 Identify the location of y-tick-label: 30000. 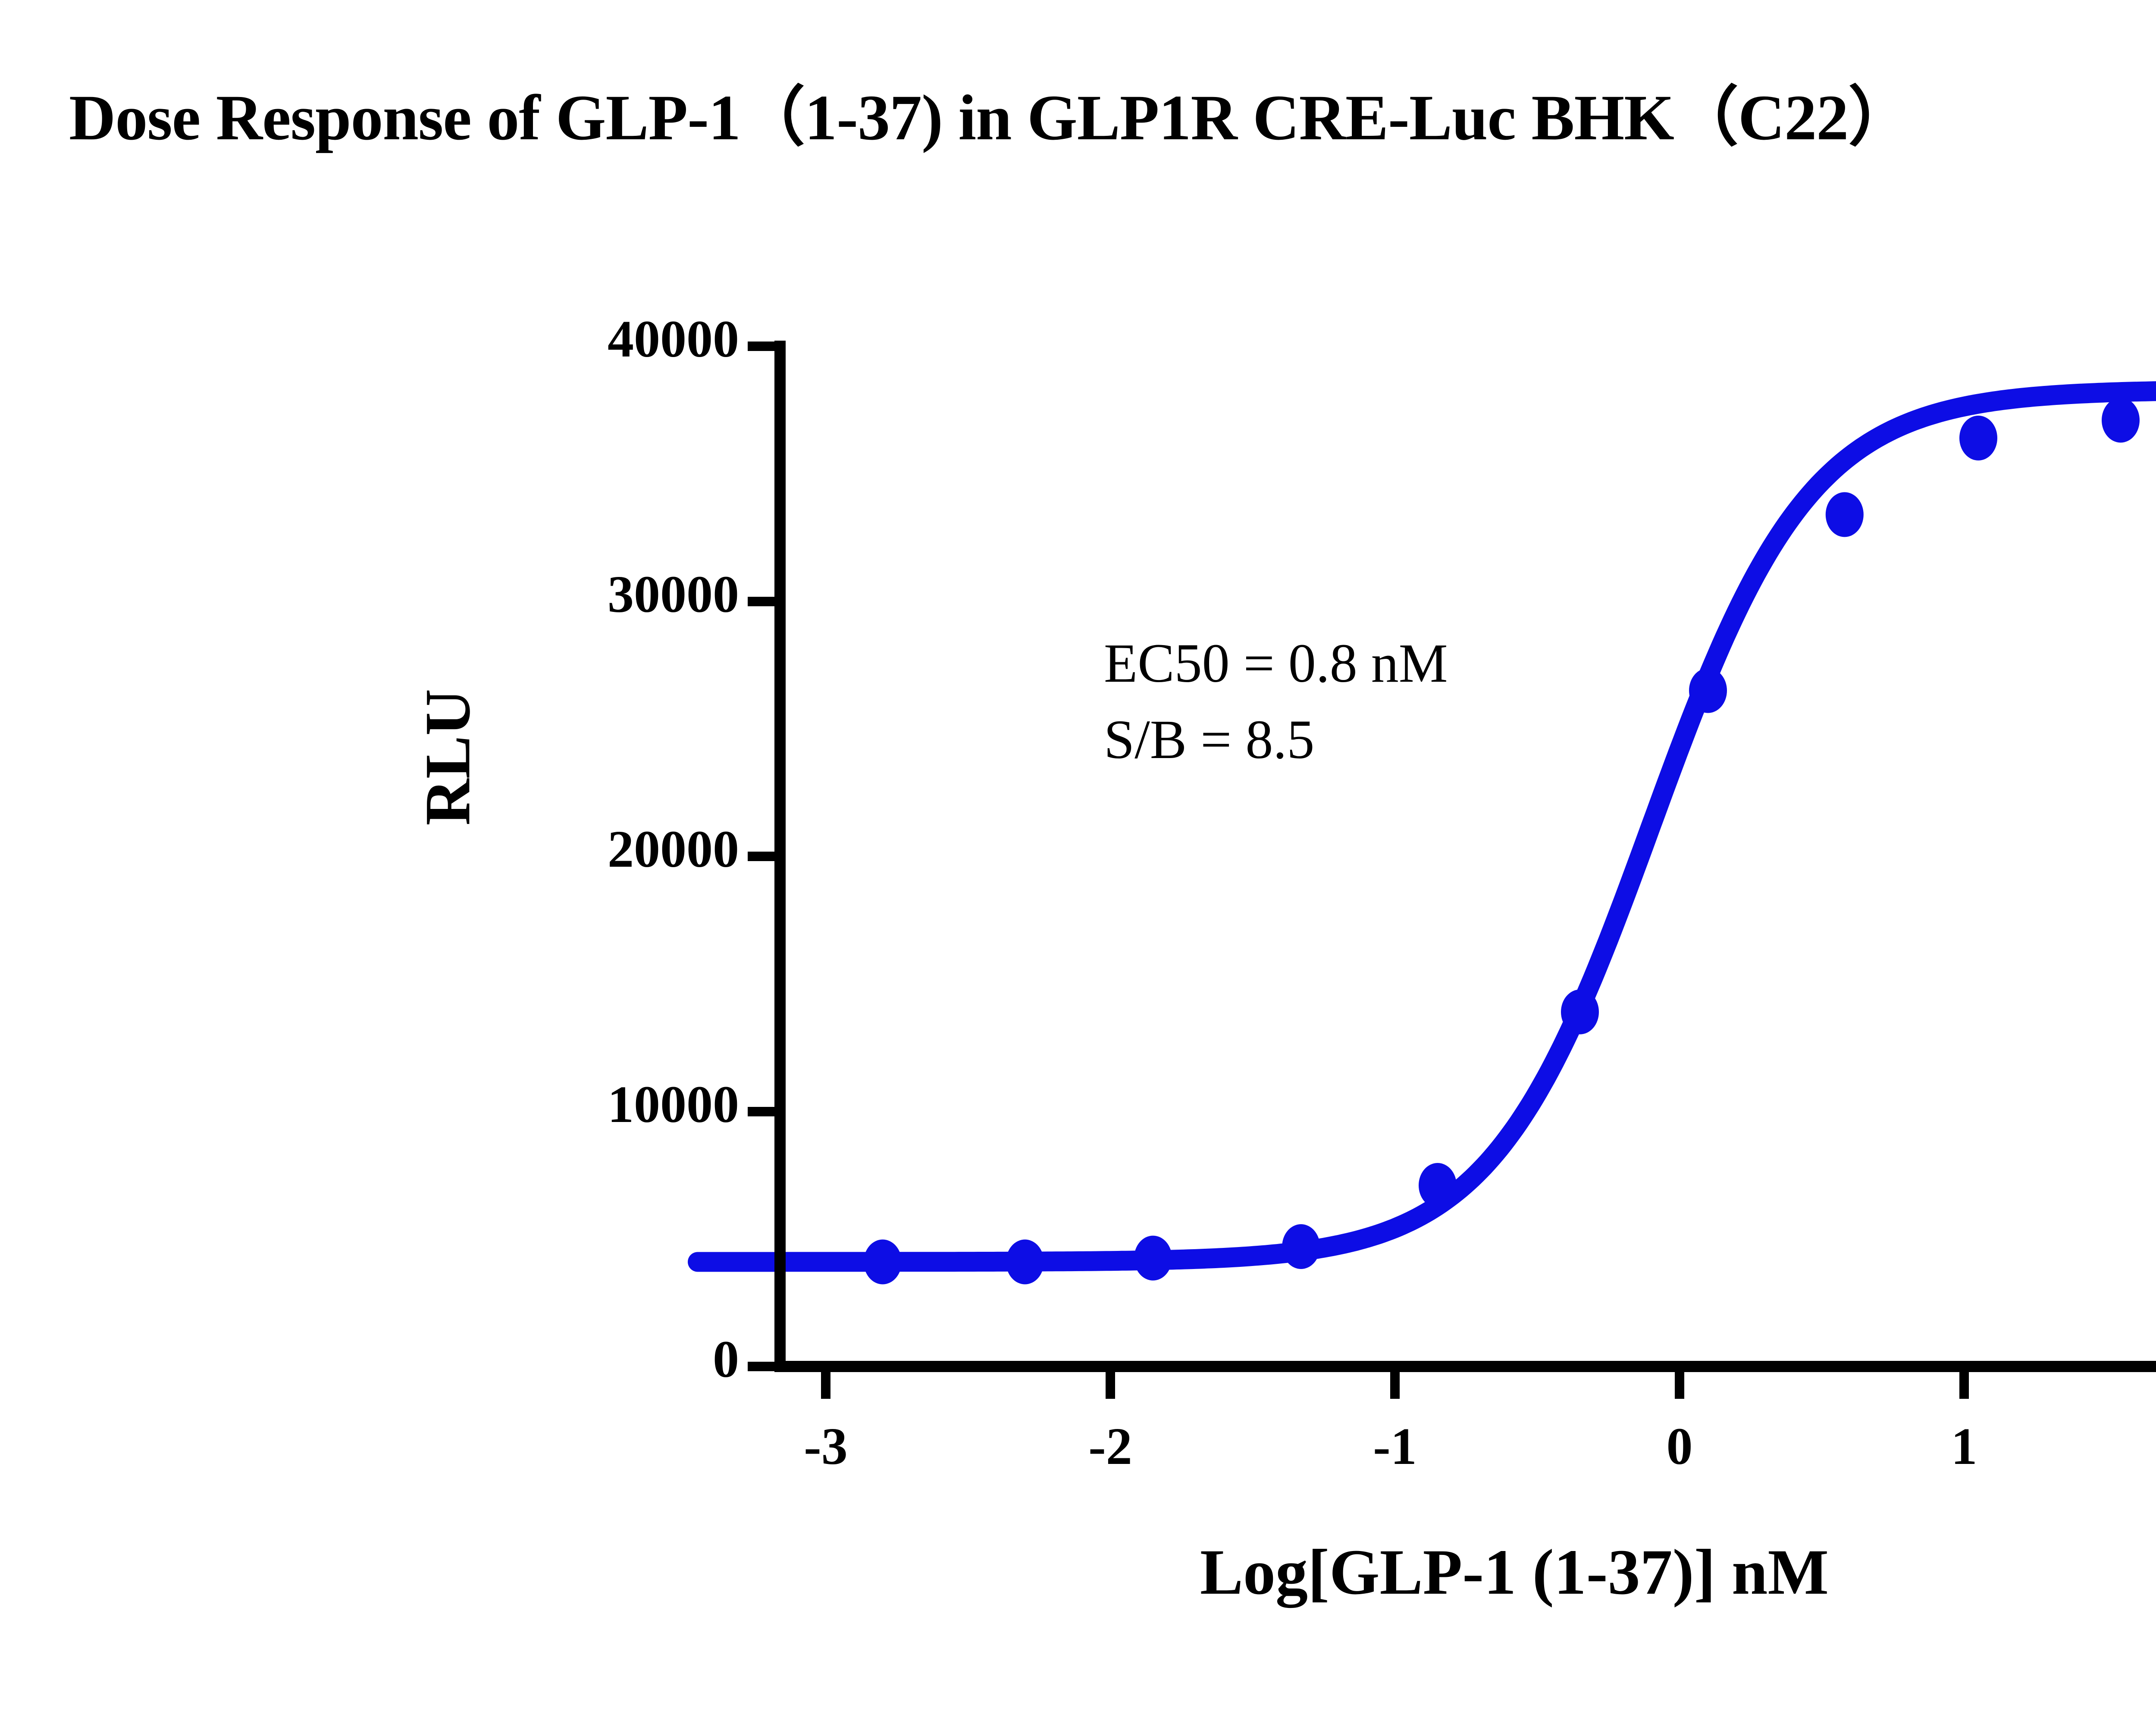
(673, 594).